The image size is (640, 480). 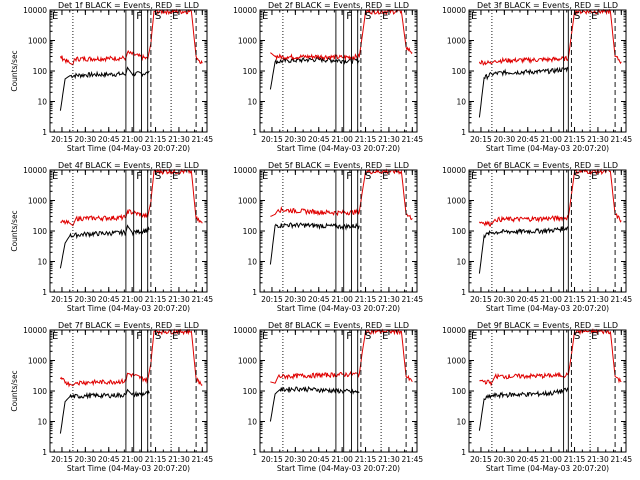 What do you see at coordinates (547, 5) in the screenshot?
I see `panel-title: Det 3f BLACK = Events, RED = LLD` at bounding box center [547, 5].